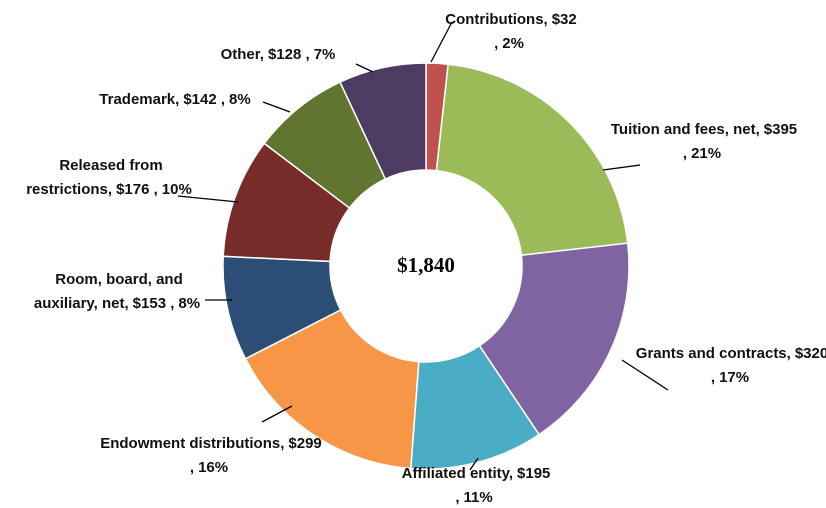 The width and height of the screenshot is (826, 508). I want to click on label-value: $128 ,, so click(288, 54).